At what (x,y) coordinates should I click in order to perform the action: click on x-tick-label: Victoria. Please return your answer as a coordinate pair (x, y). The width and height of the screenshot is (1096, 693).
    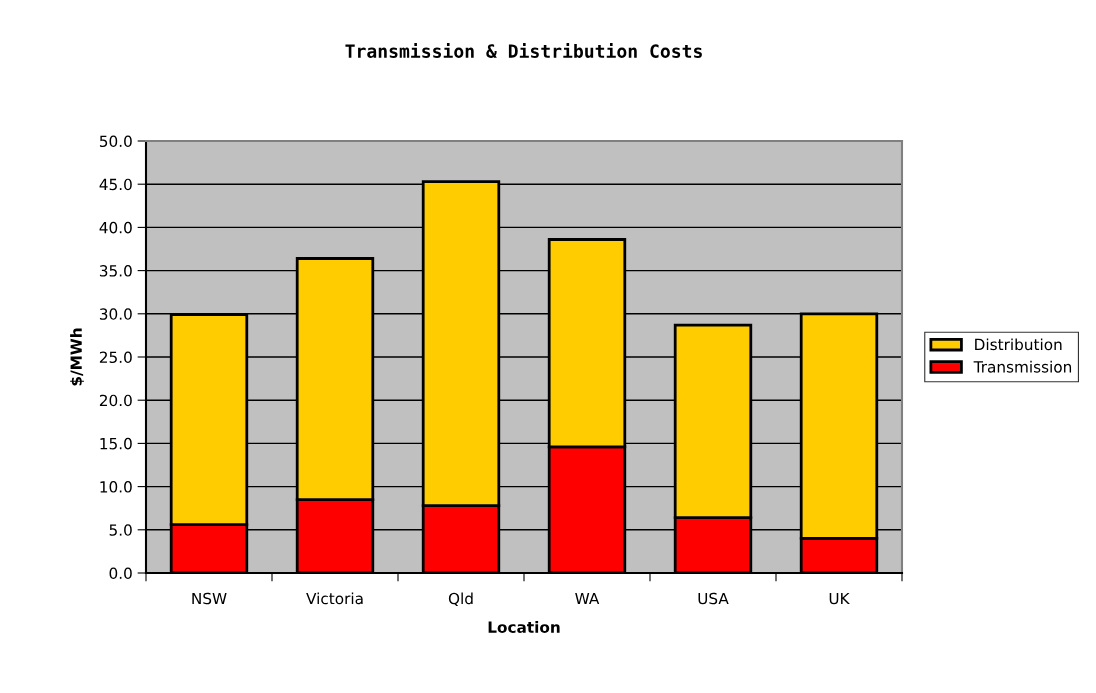
    Looking at the image, I should click on (334, 598).